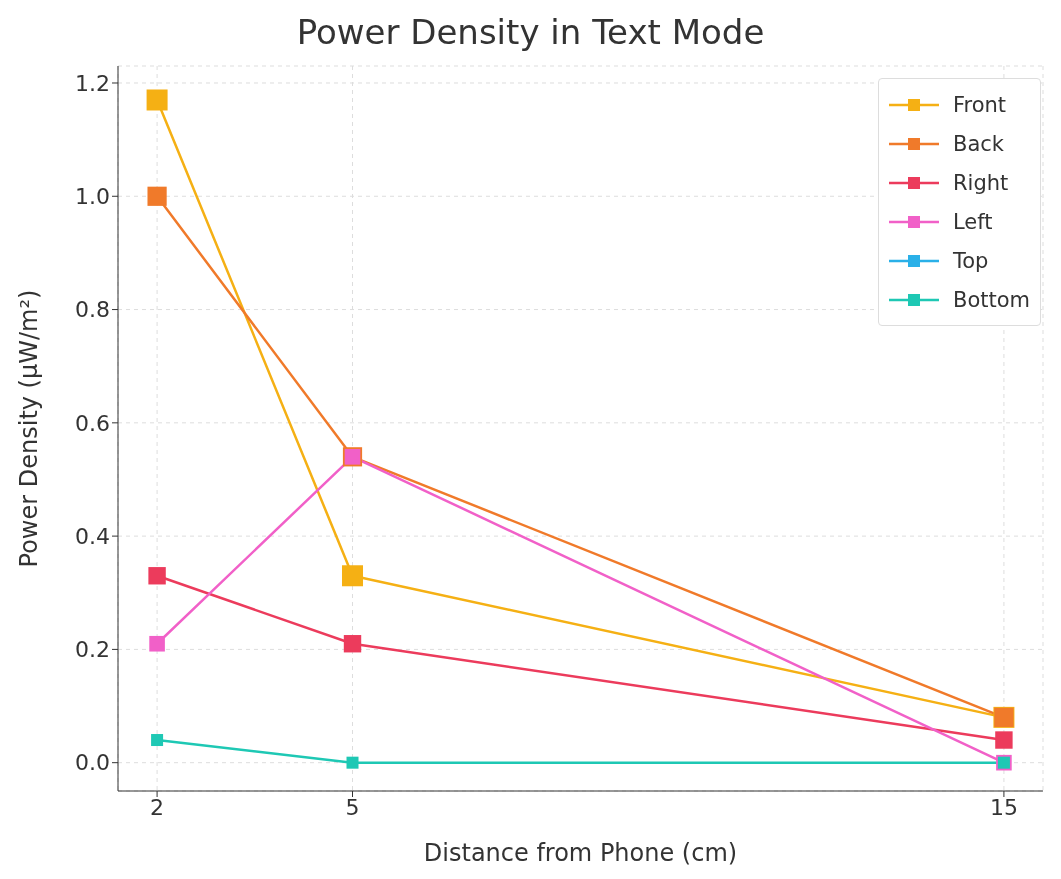 This screenshot has height=879, width=1061. I want to click on legend-label: Front, so click(979, 104).